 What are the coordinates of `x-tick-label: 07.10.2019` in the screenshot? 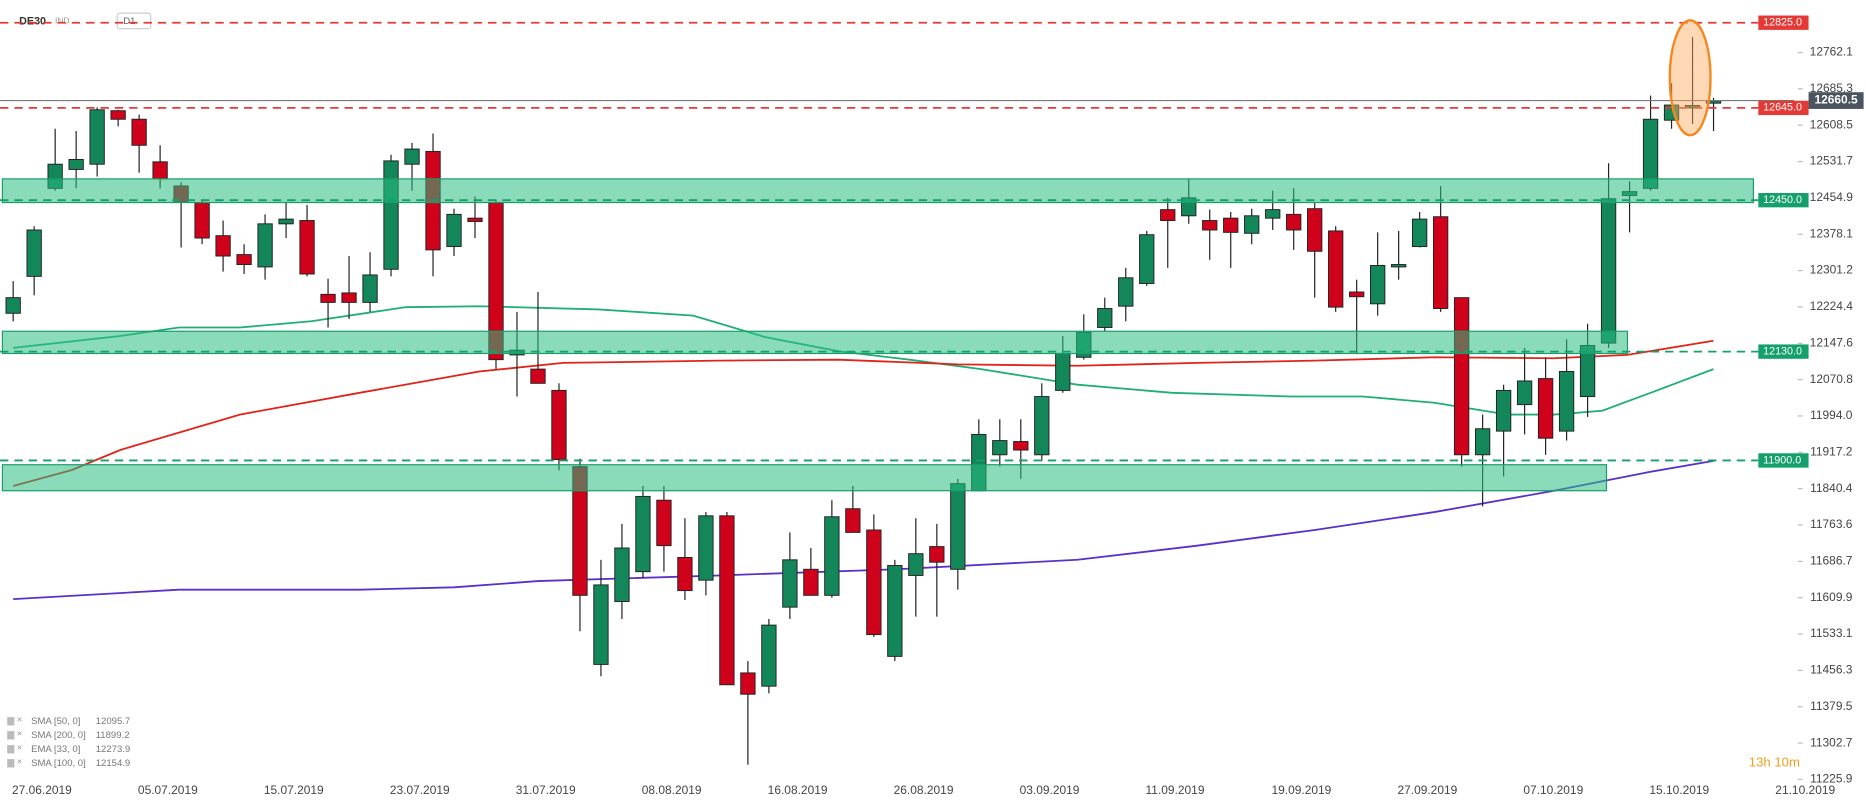 It's located at (1553, 790).